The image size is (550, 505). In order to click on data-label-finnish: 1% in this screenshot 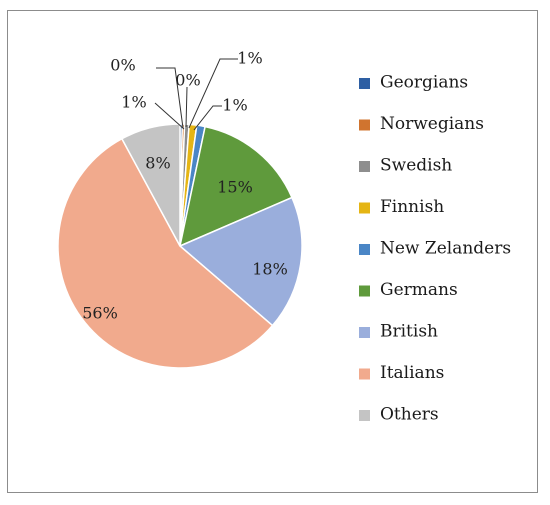, I will do `click(249, 58)`.